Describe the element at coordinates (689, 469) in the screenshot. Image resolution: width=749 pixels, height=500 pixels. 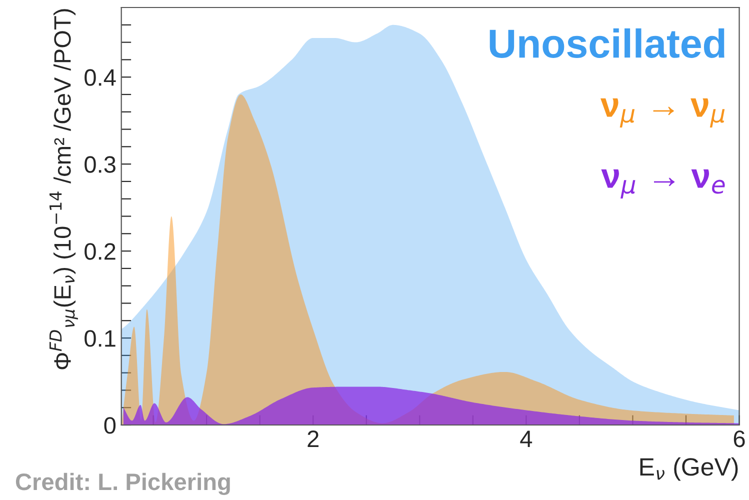
I see `x-axis-title: E$_{ν}$ (GeV)` at that location.